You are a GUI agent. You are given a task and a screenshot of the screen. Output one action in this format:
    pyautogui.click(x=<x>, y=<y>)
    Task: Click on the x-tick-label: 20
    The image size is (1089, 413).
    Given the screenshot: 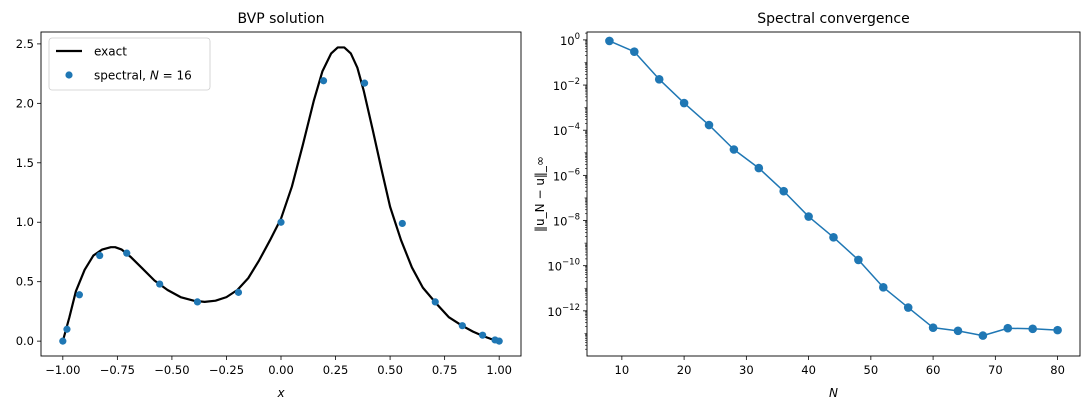 What is the action you would take?
    pyautogui.click(x=684, y=370)
    